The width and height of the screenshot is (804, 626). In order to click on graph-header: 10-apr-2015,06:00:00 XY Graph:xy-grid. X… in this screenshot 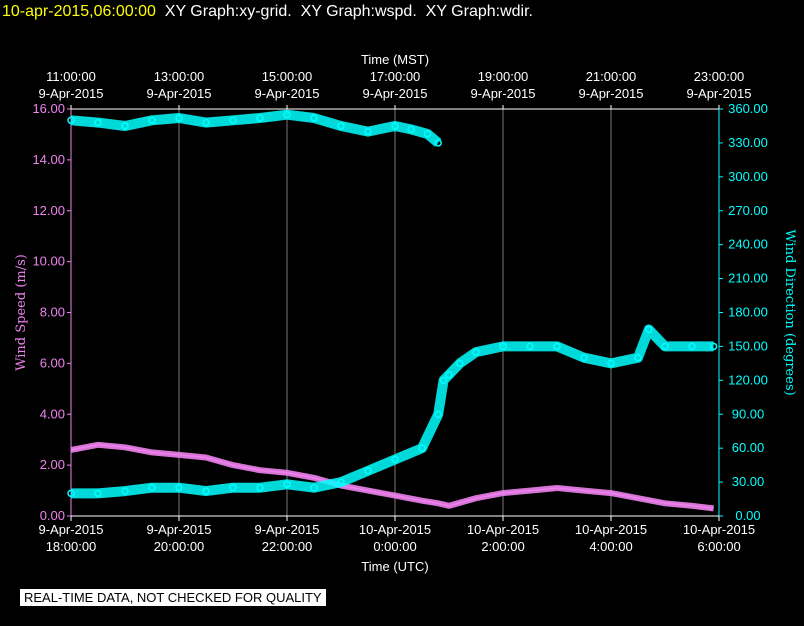, I will do `click(267, 12)`.